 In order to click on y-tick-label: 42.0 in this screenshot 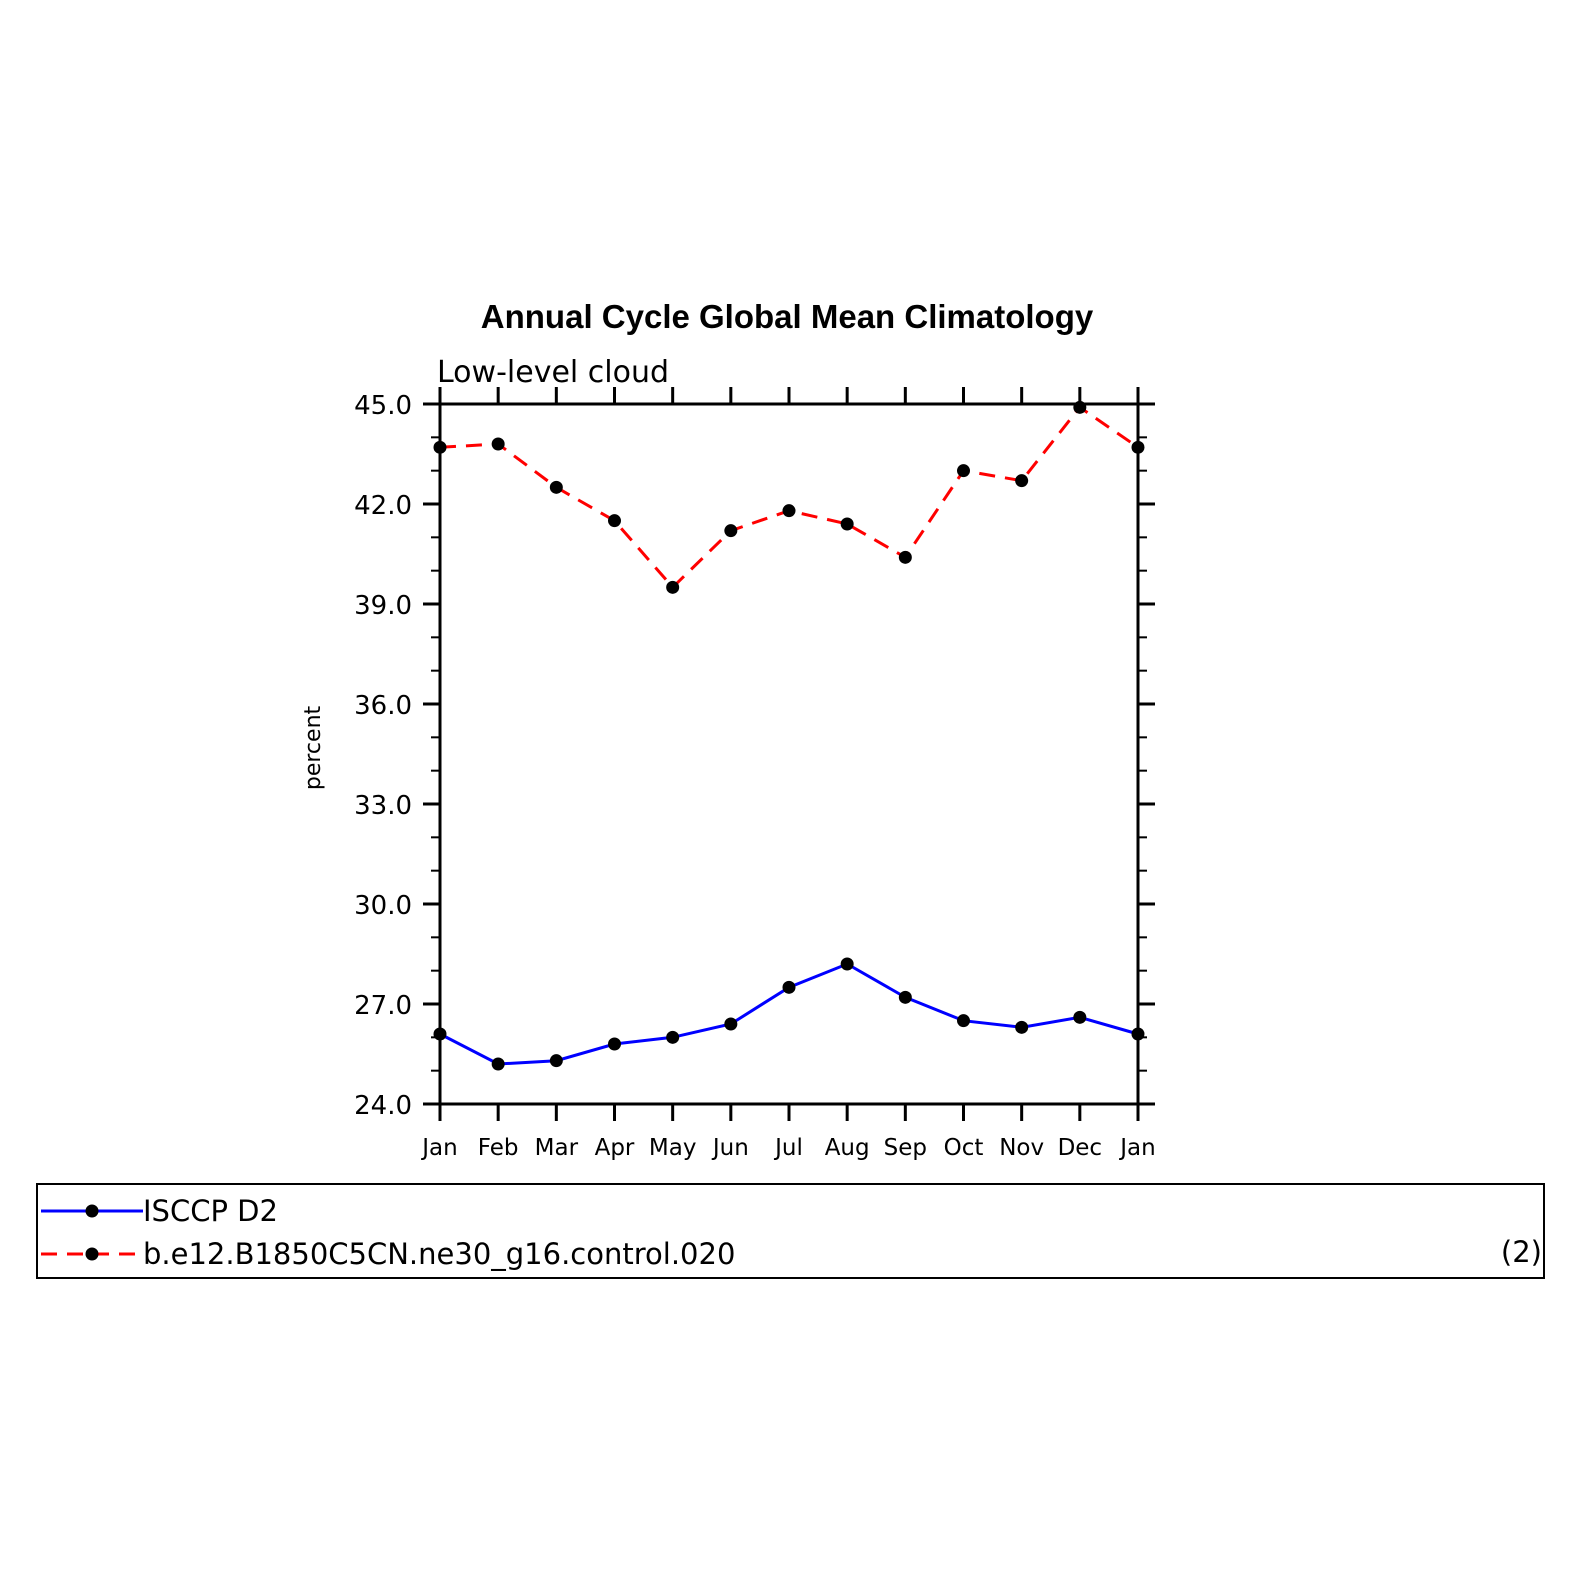, I will do `click(383, 506)`.